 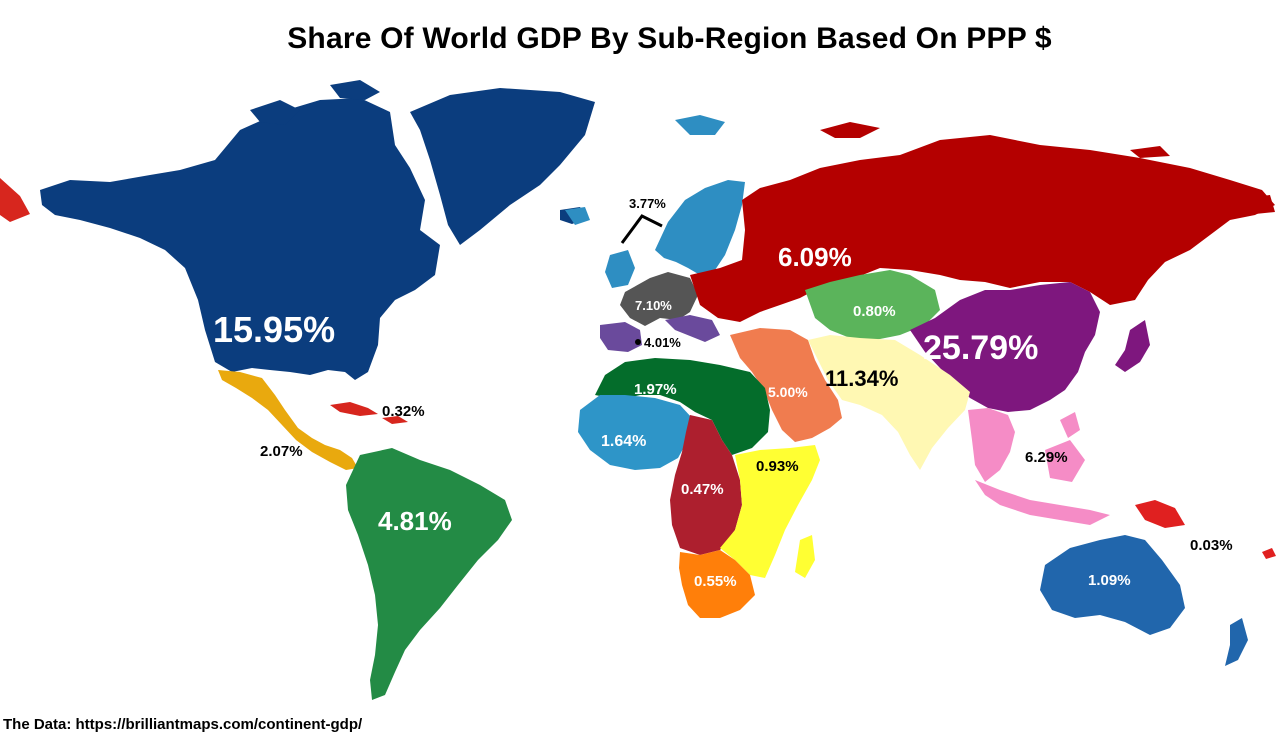 I want to click on region-australia-new-zealand, so click(x=1144, y=600).